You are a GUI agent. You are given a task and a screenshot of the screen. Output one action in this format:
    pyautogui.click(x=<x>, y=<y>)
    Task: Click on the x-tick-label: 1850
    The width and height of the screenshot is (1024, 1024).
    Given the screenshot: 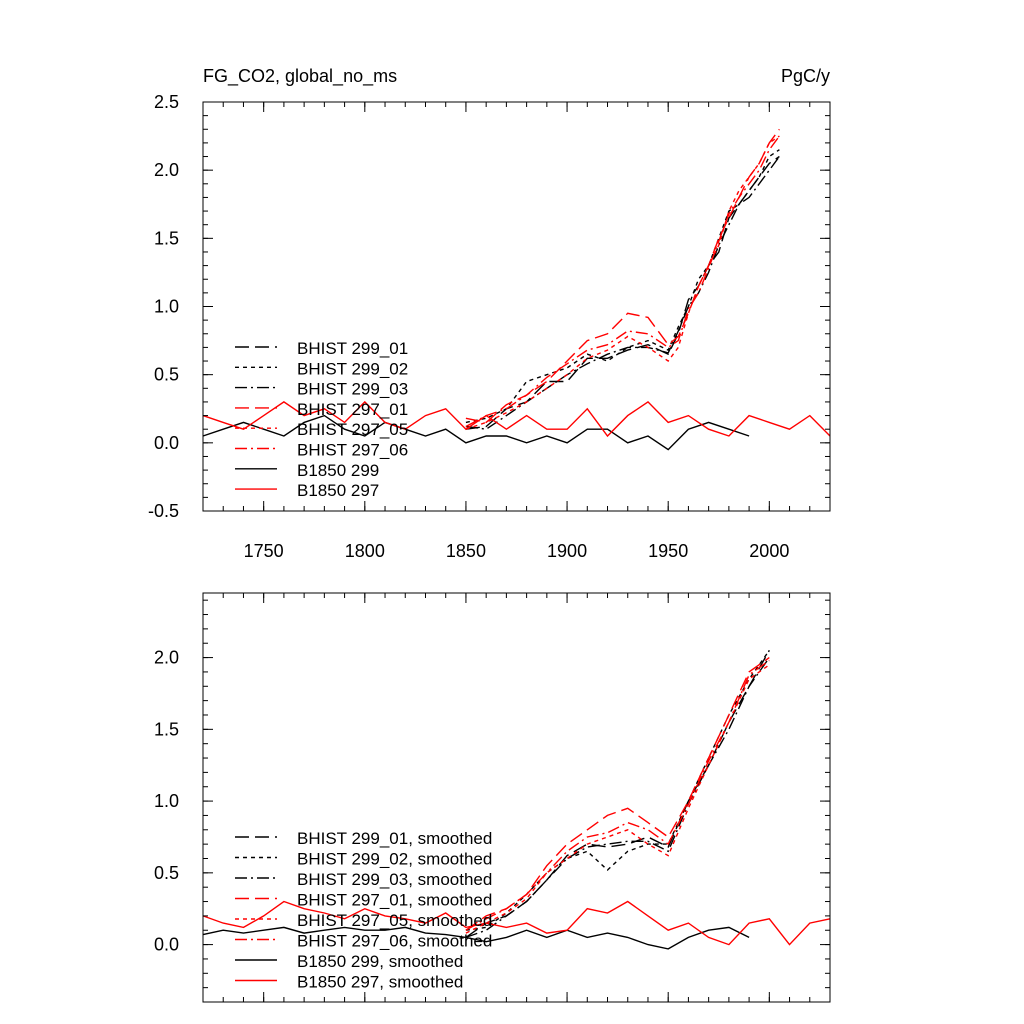 What is the action you would take?
    pyautogui.click(x=466, y=551)
    